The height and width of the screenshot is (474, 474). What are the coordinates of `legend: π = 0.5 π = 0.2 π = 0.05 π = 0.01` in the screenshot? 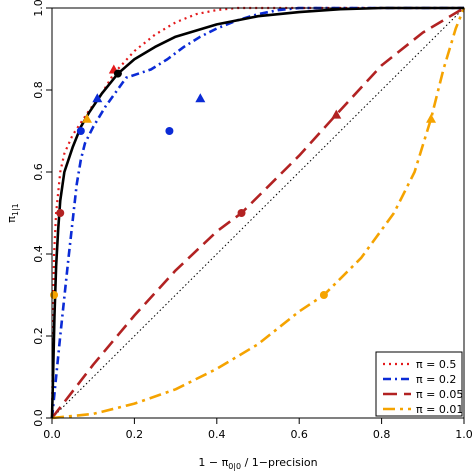 It's located at (419, 384).